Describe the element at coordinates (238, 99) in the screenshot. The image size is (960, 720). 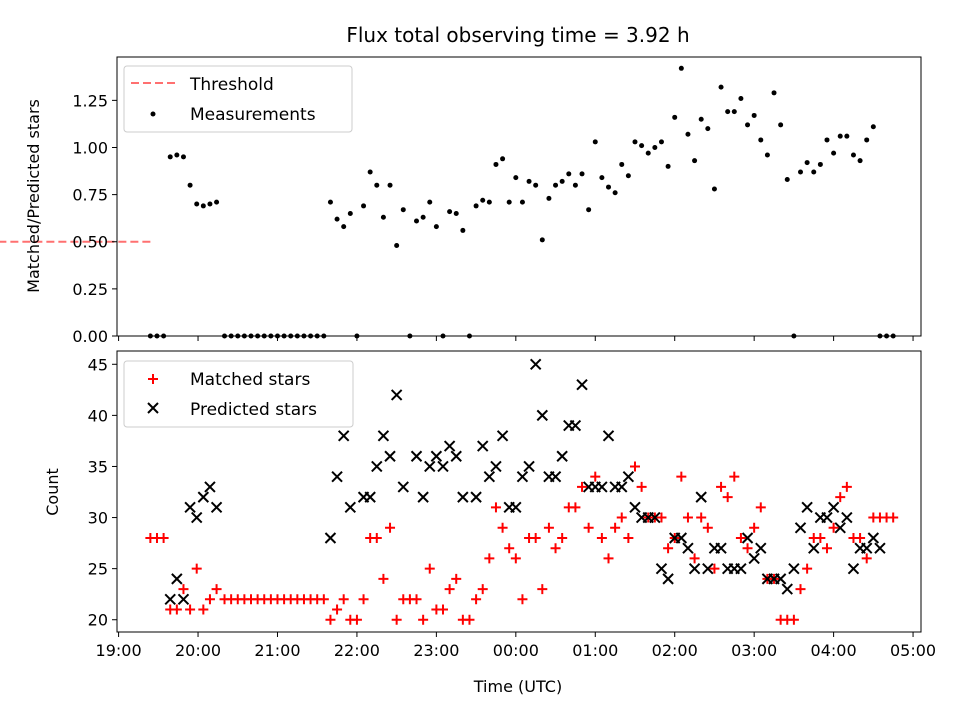
I see `top-legend-box` at that location.